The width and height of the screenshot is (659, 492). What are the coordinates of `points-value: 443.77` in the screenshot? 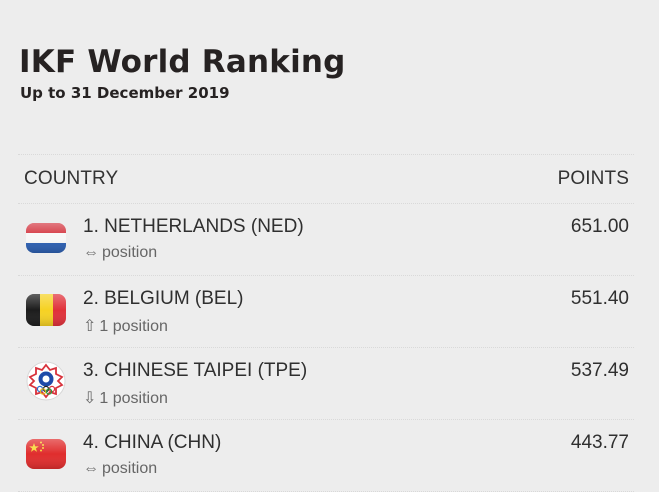 It's located at (599, 442).